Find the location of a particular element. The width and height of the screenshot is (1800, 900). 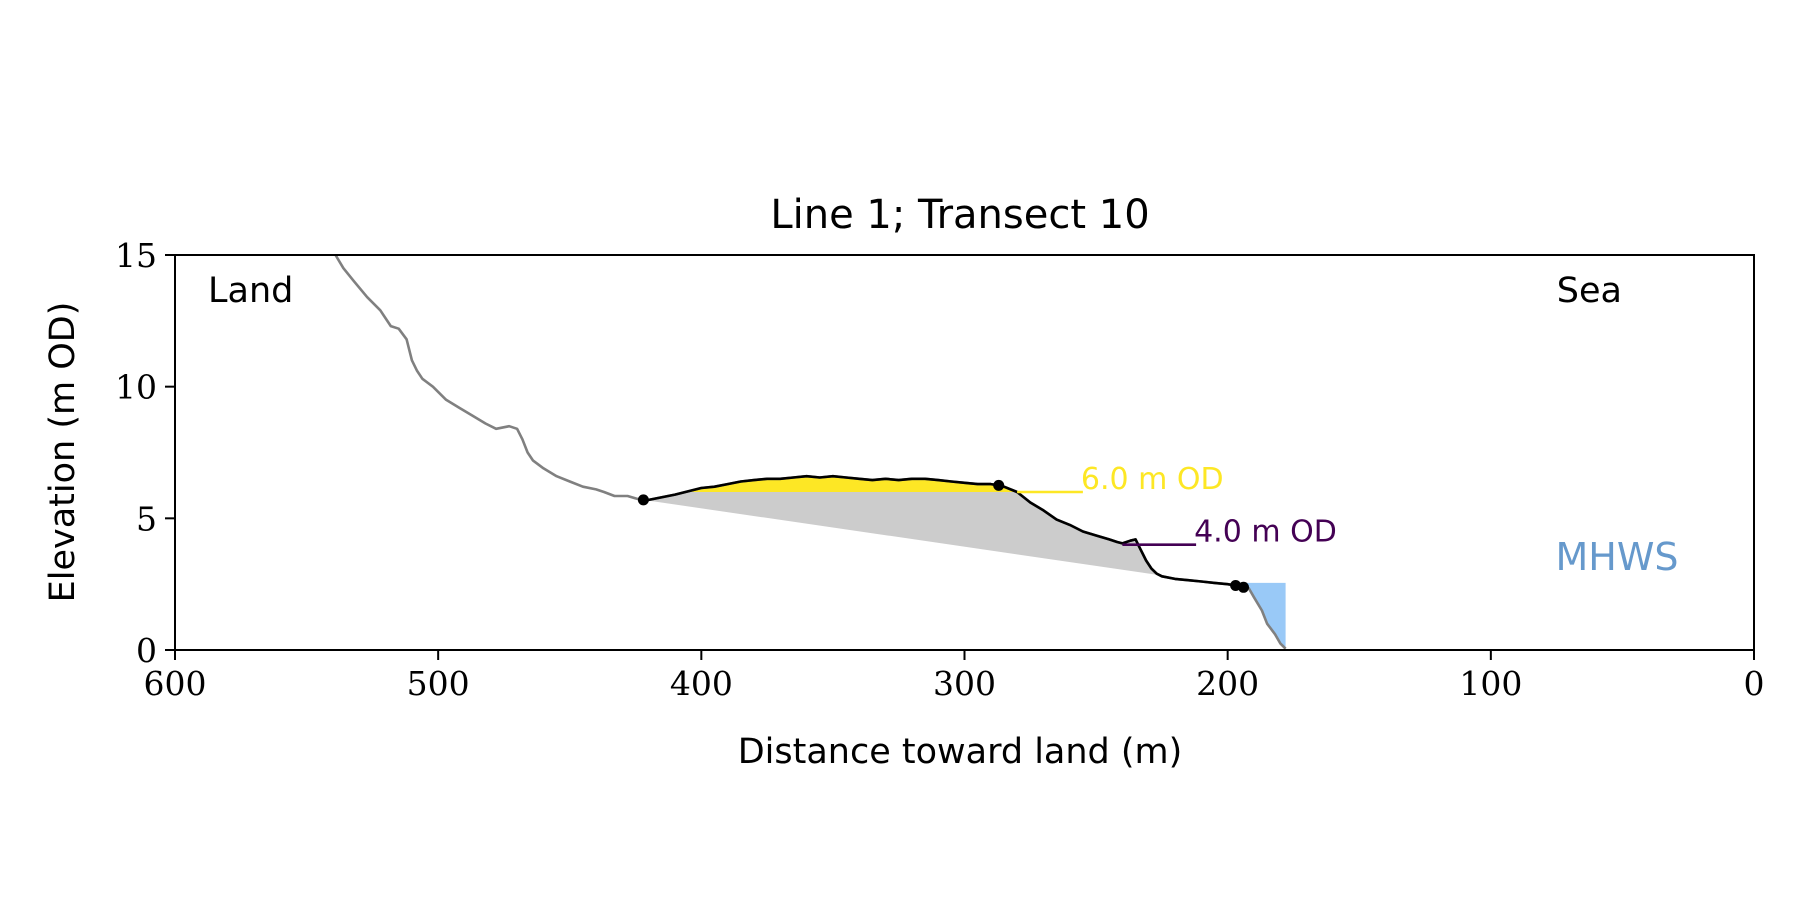

x-tick-label: 0 is located at coordinates (1754, 683).